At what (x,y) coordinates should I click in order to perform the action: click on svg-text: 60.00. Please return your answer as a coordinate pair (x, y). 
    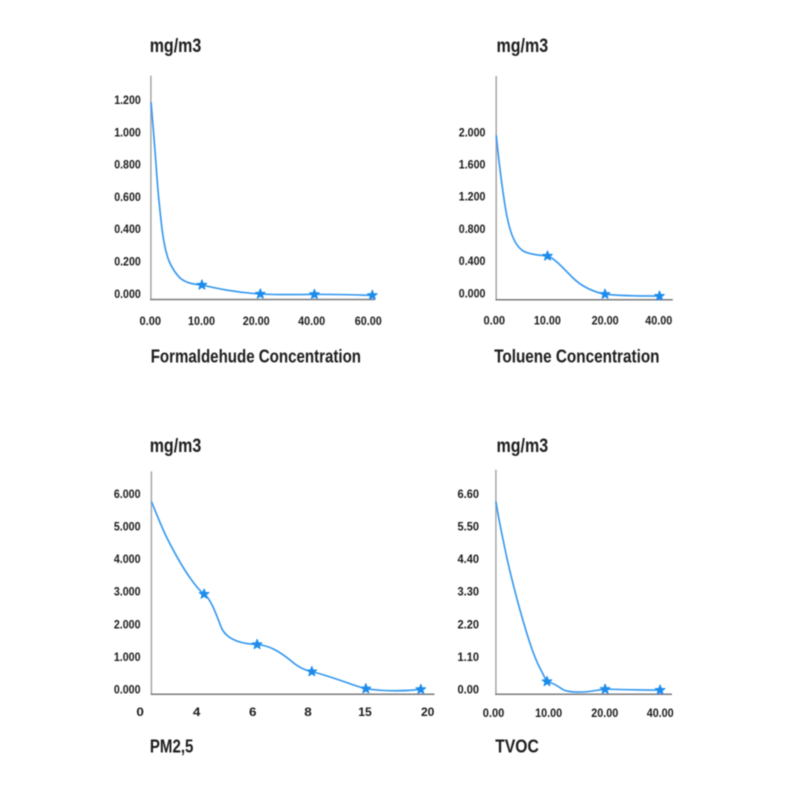
    Looking at the image, I should click on (368, 321).